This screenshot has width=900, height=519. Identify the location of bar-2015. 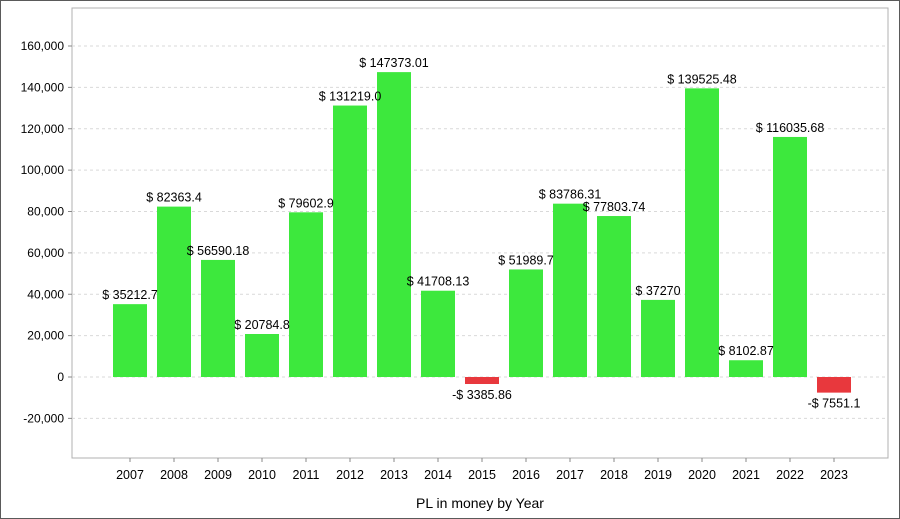
(482, 381).